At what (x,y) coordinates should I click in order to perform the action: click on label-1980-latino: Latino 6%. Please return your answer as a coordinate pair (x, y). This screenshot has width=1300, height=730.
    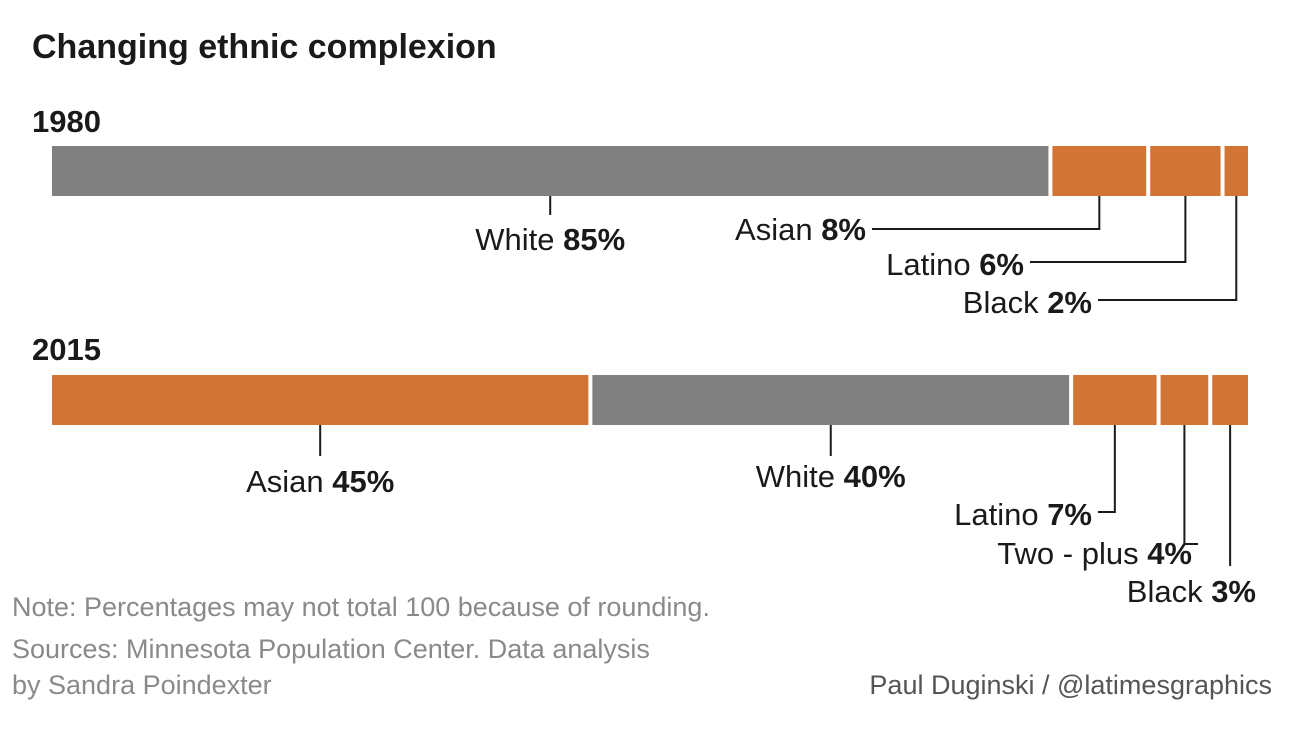
    Looking at the image, I should click on (955, 264).